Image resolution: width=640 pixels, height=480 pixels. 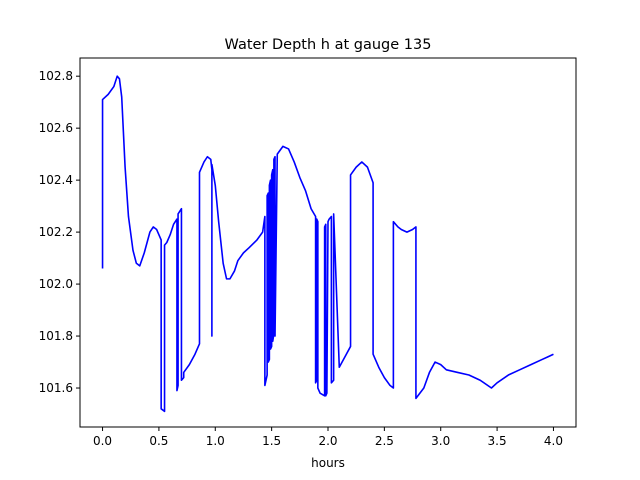 What do you see at coordinates (215, 441) in the screenshot?
I see `x-tick-label: 1.0` at bounding box center [215, 441].